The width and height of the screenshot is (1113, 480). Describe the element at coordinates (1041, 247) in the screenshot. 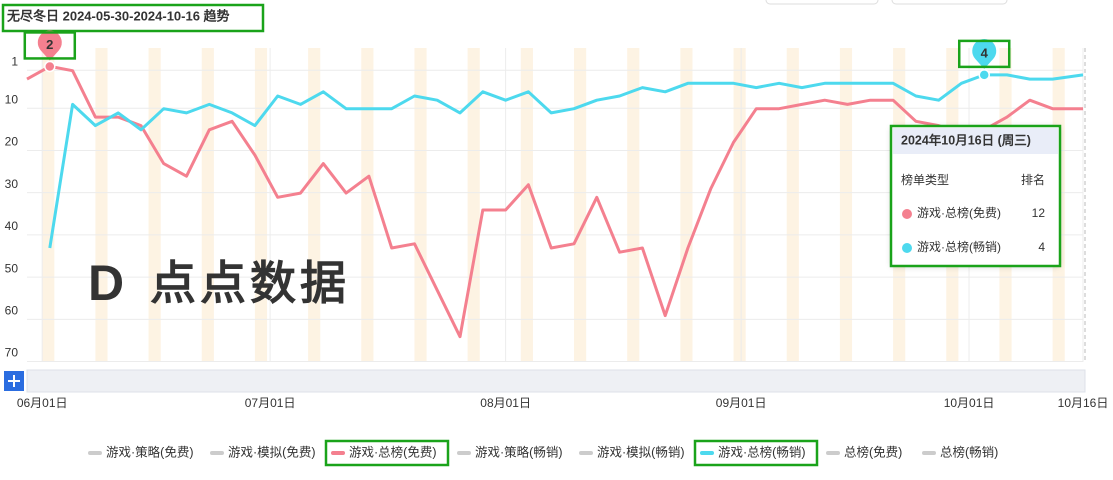

I see `tooltip-value: 4` at that location.